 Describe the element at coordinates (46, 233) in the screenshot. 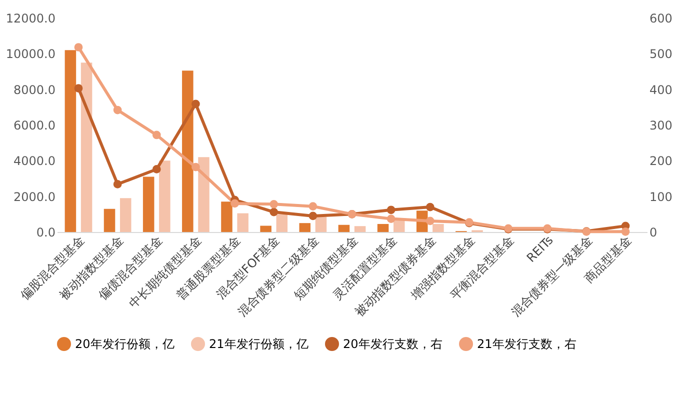

I see `y-tick-label: 0.0` at that location.